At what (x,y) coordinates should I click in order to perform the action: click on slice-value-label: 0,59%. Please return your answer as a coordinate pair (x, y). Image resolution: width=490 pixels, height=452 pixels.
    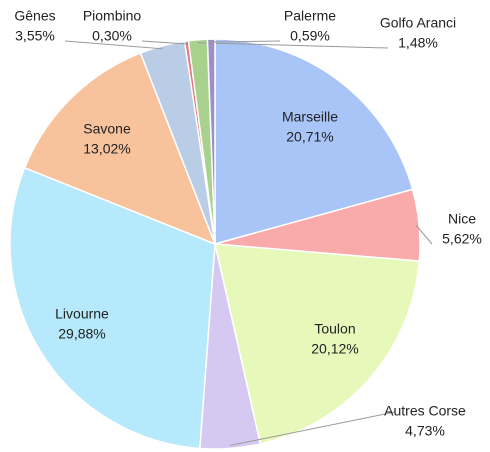
    Looking at the image, I should click on (310, 36).